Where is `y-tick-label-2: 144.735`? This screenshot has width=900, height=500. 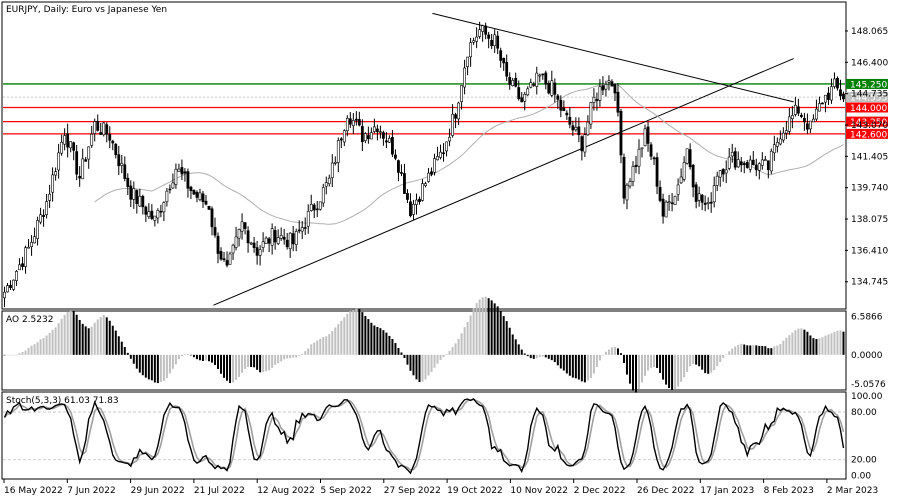
y-tick-label-2: 144.735 is located at coordinates (869, 95).